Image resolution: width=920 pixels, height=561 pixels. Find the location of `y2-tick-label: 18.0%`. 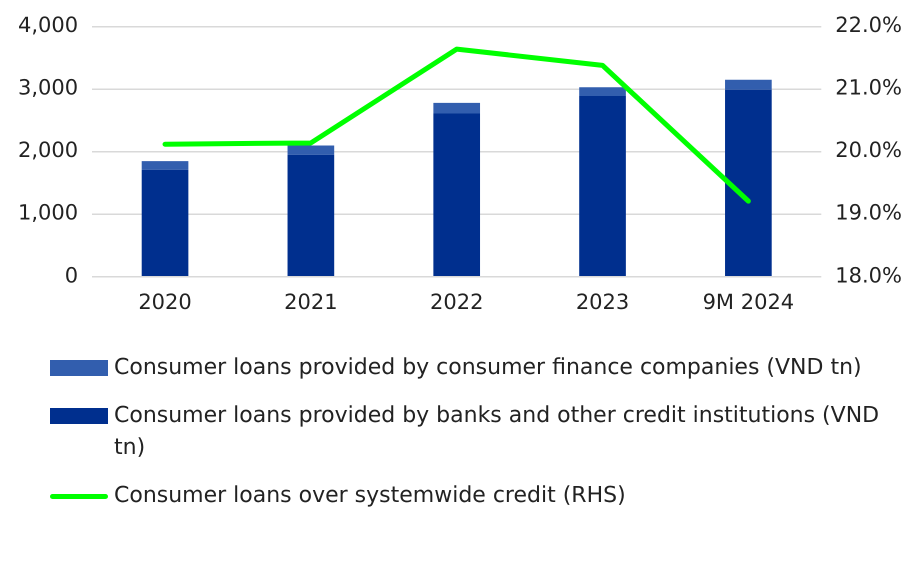

y2-tick-label: 18.0% is located at coordinates (868, 275).